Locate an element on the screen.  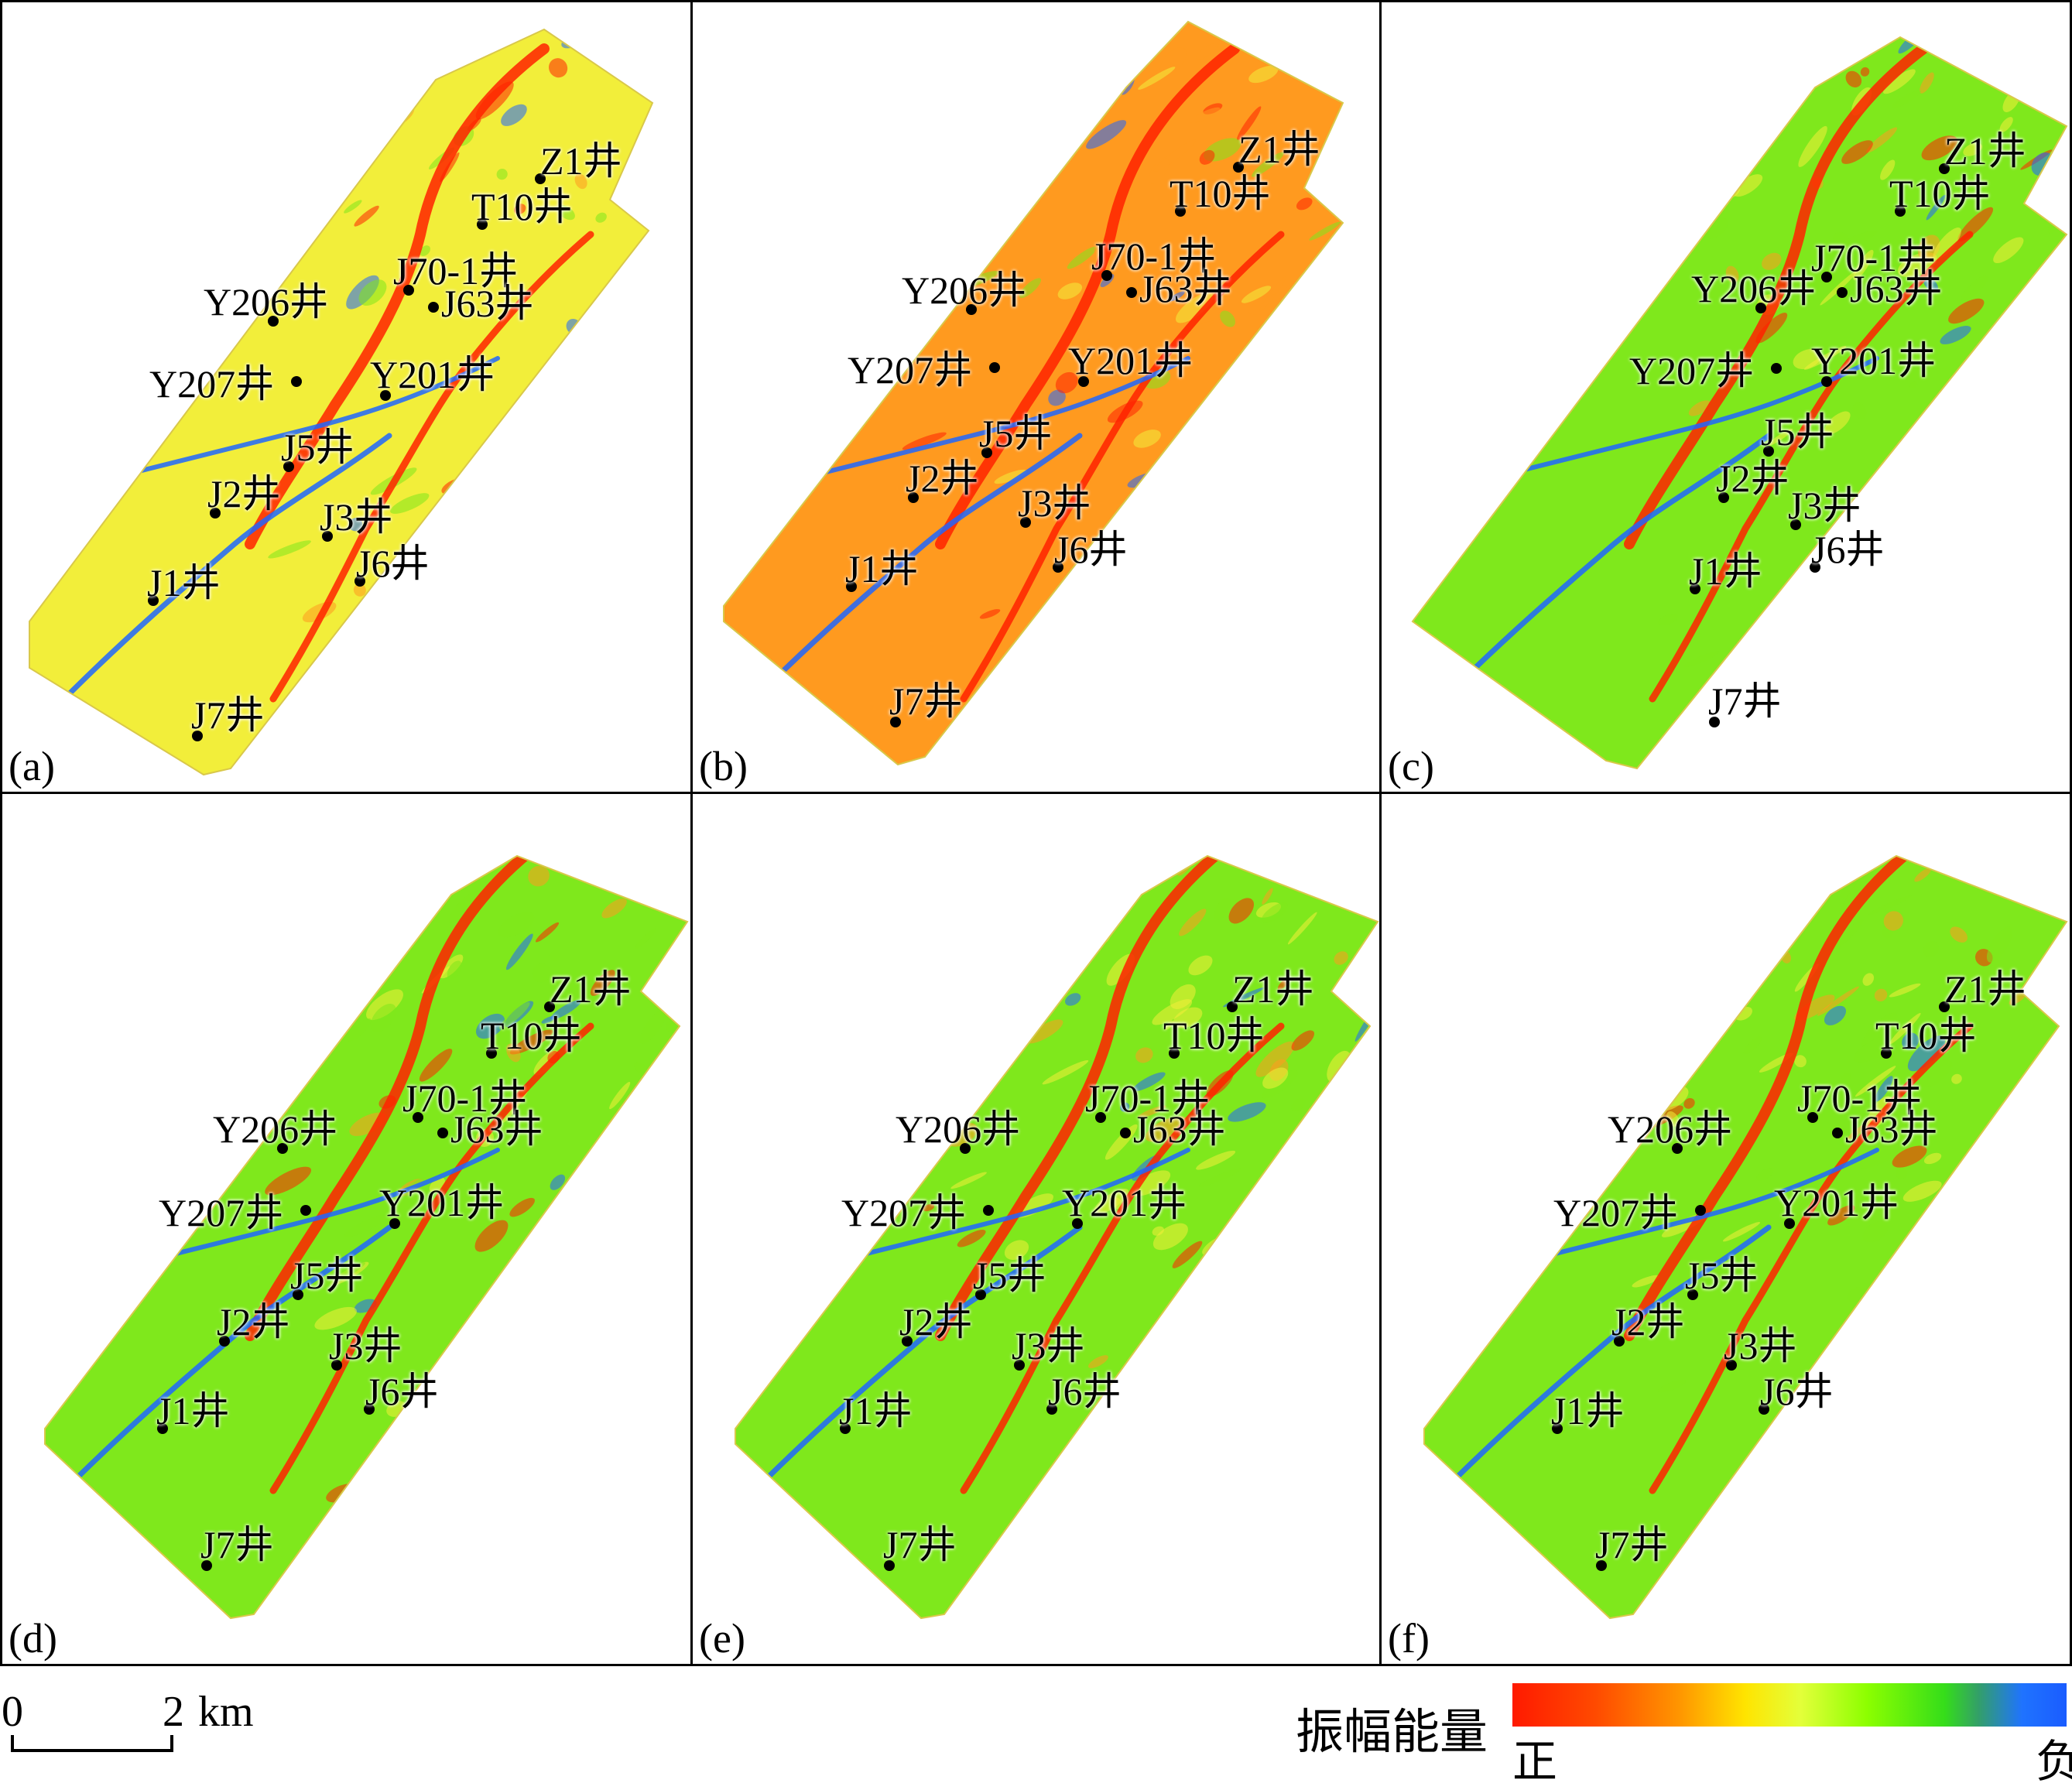
legend-low-label: 正 is located at coordinates (1534, 1758).